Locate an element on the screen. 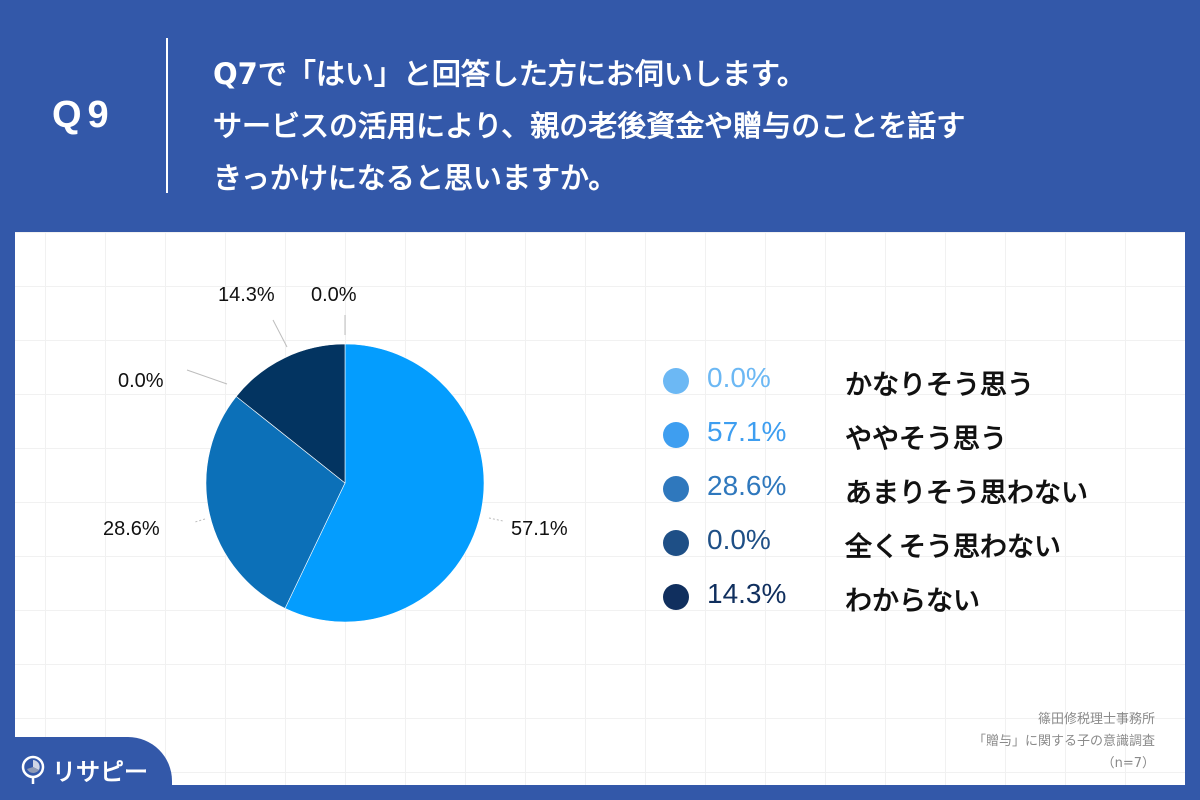 Image resolution: width=1200 pixels, height=800 pixels. pie-label-left-upper: 0.0% is located at coordinates (141, 381).